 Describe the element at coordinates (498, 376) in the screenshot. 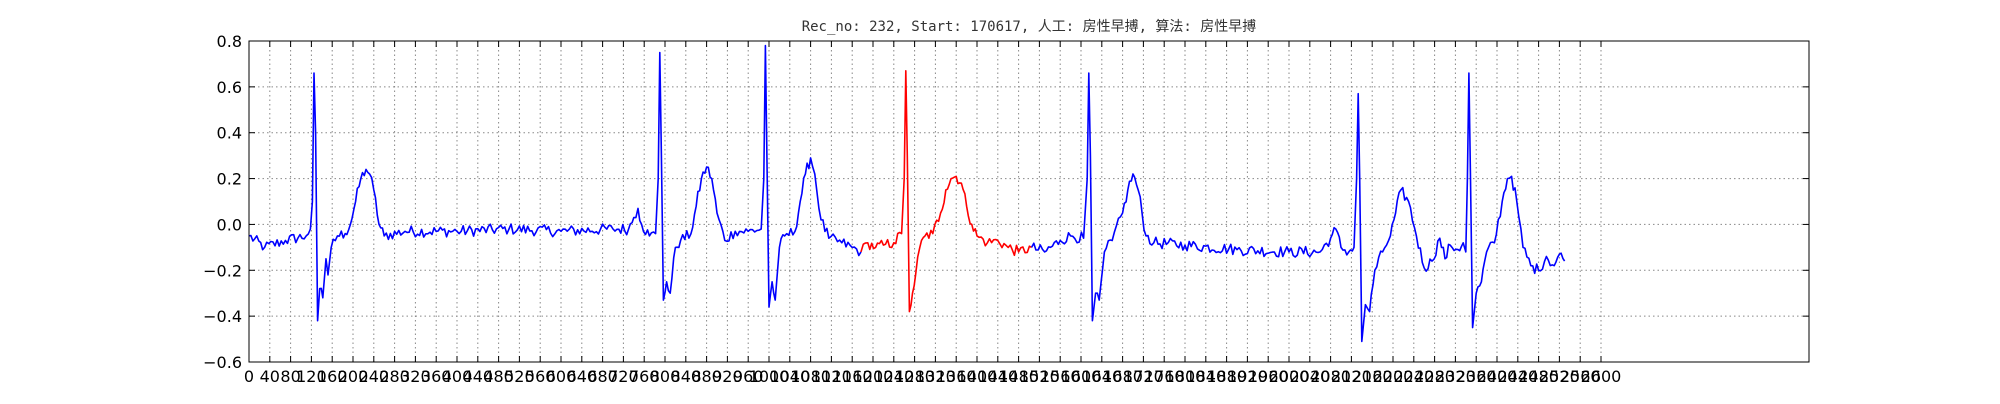

I see `x-tick-label: 480` at that location.